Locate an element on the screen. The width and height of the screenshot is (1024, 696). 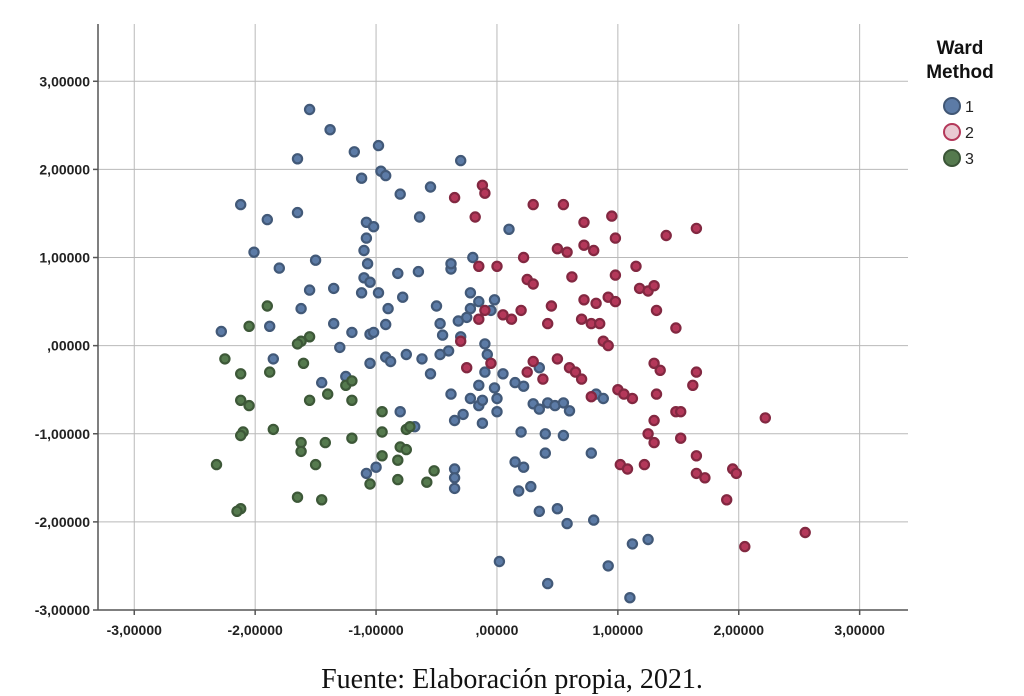
legend-title-line-1: Ward is located at coordinates (960, 48).